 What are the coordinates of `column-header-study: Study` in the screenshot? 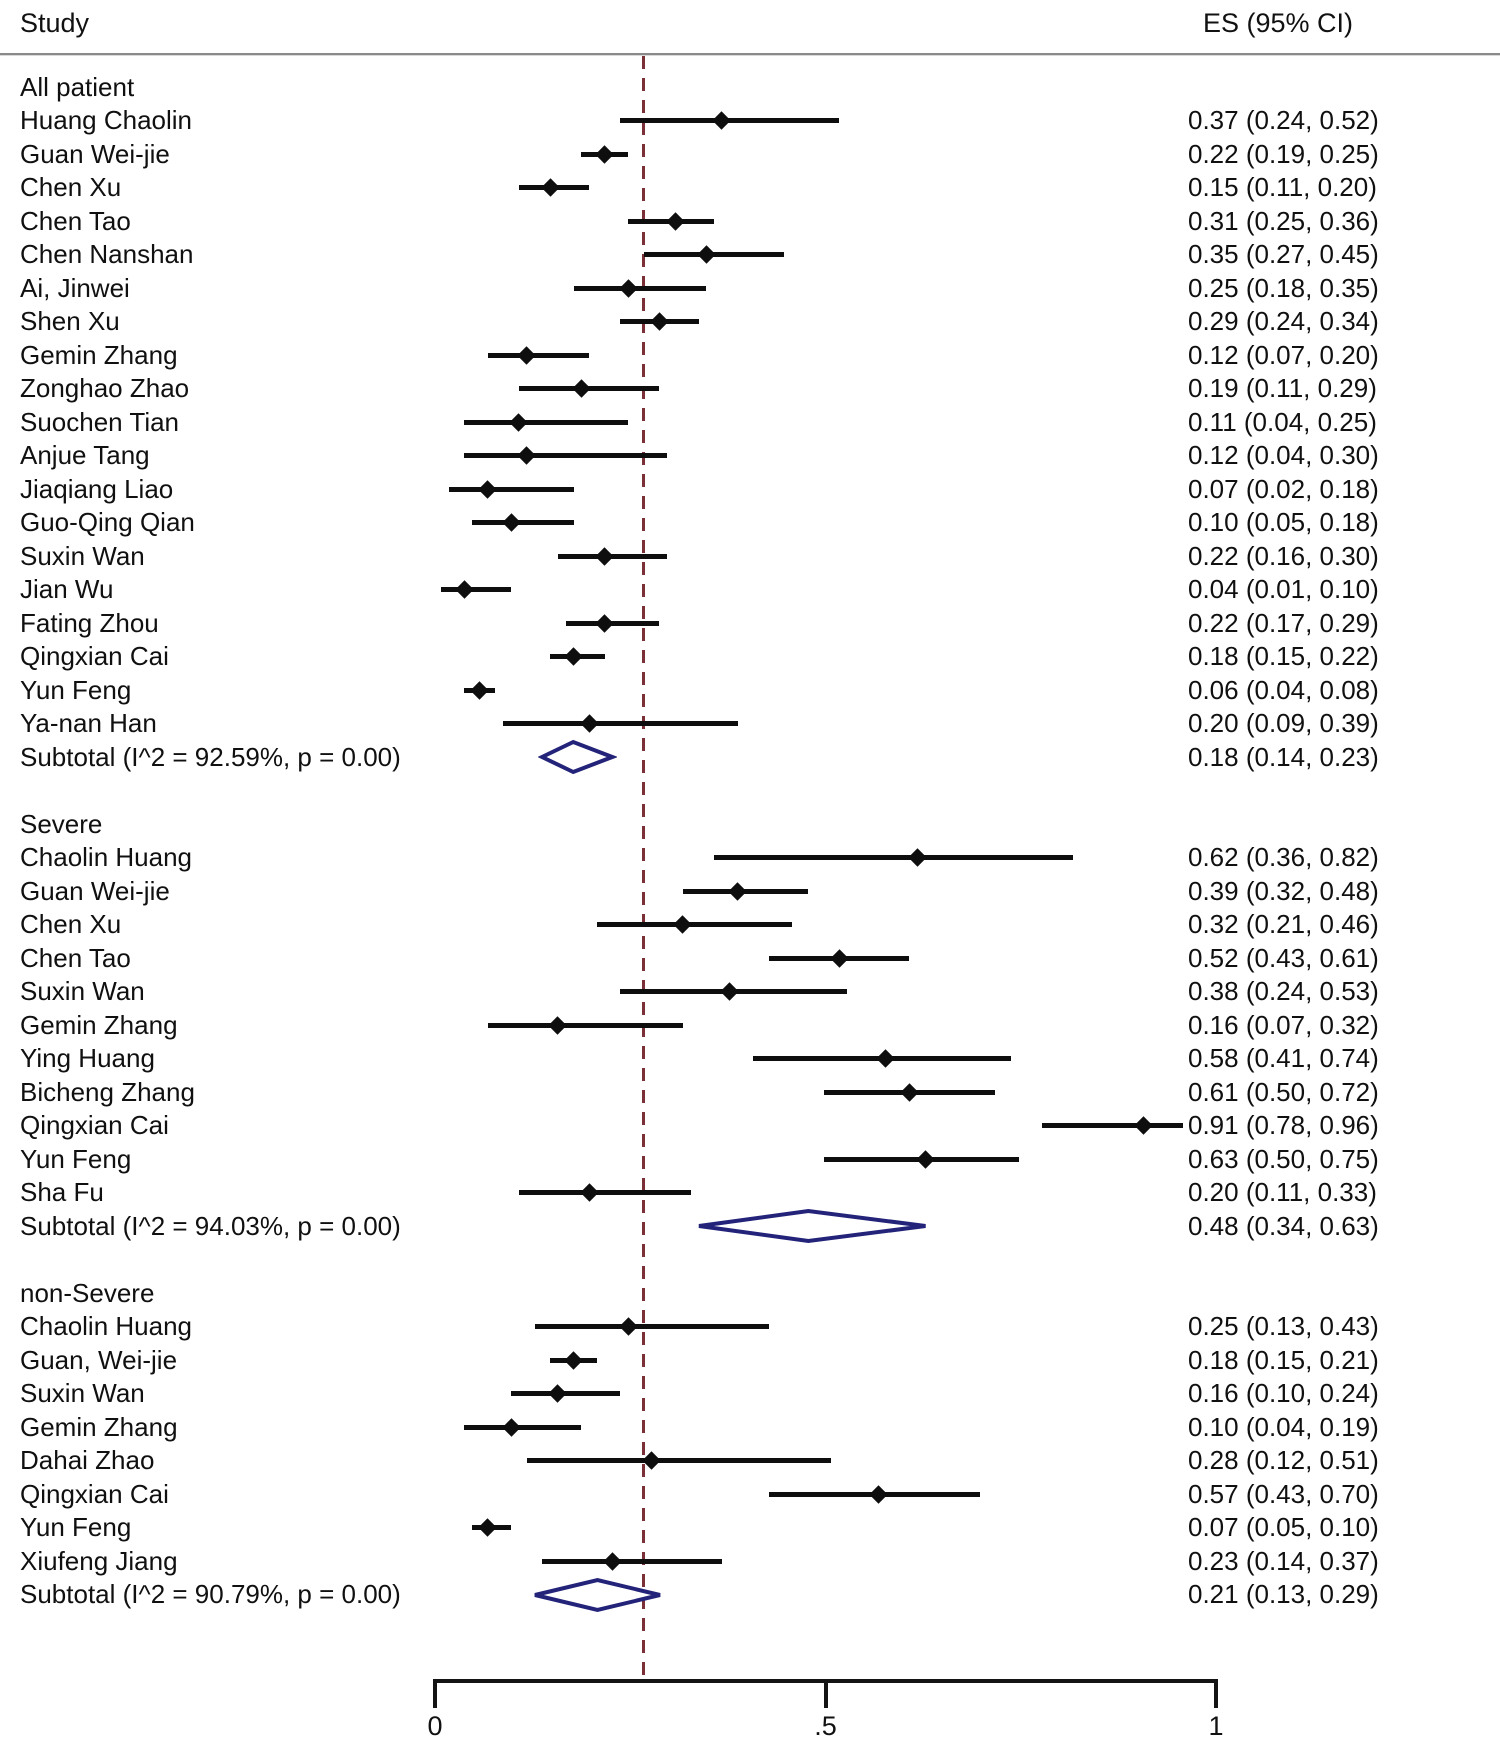 It's located at (55, 23).